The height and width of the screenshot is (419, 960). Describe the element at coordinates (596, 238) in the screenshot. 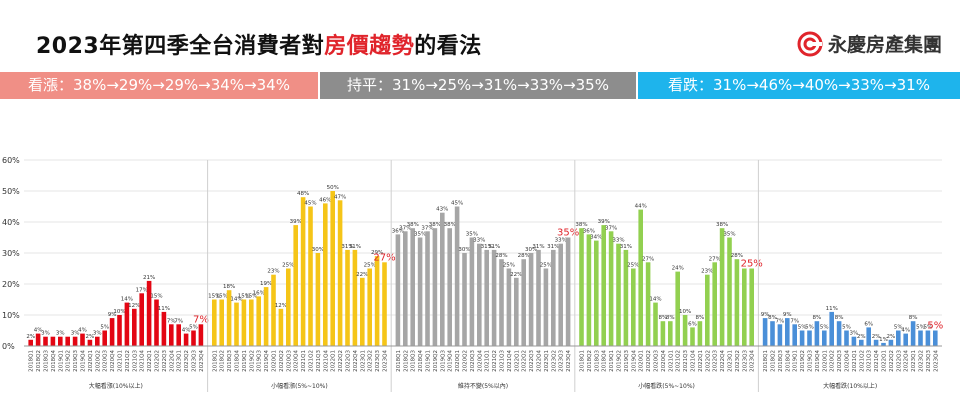

I see `data-label: 34%` at that location.